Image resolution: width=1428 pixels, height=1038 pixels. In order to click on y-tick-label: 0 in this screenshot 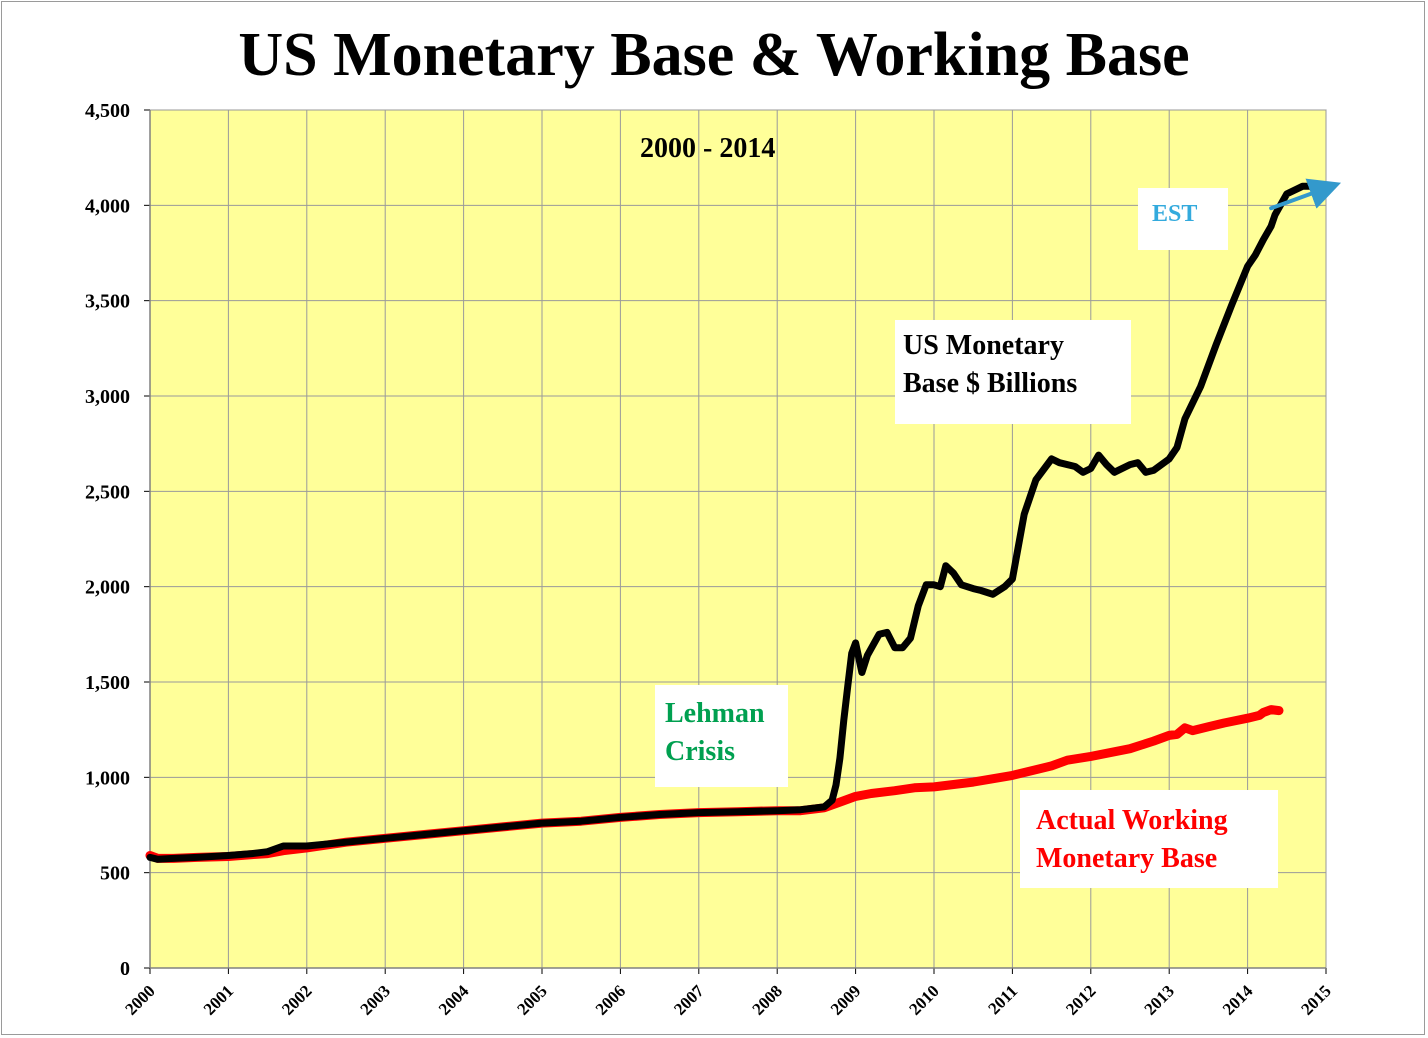, I will do `click(125, 969)`.